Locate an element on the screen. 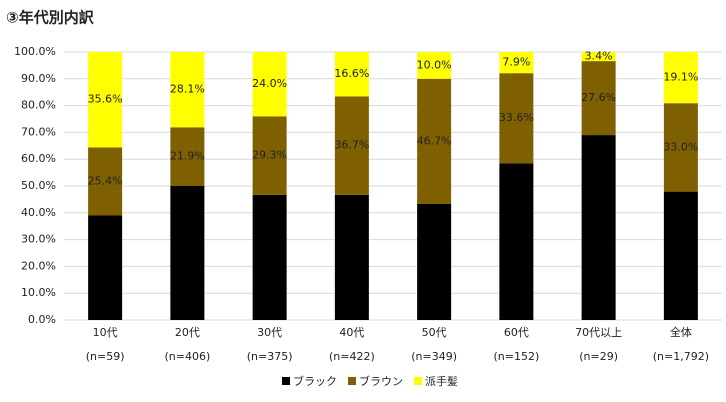  y-tick-label: 0.0% is located at coordinates (42, 319).